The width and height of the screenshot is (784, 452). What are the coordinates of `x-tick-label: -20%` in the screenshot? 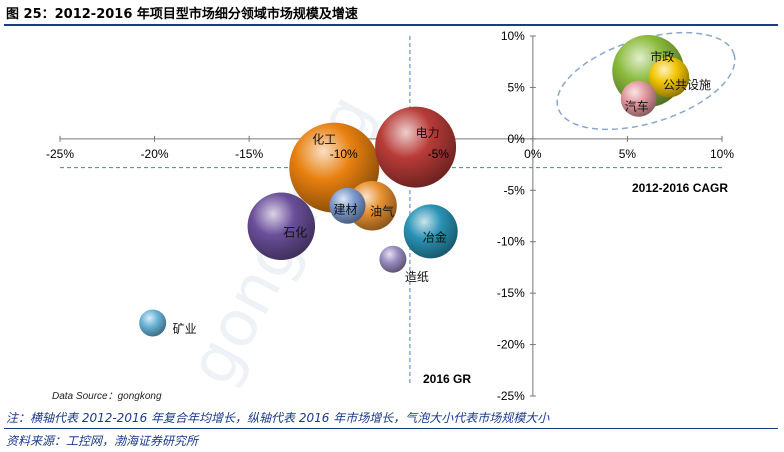 It's located at (155, 154).